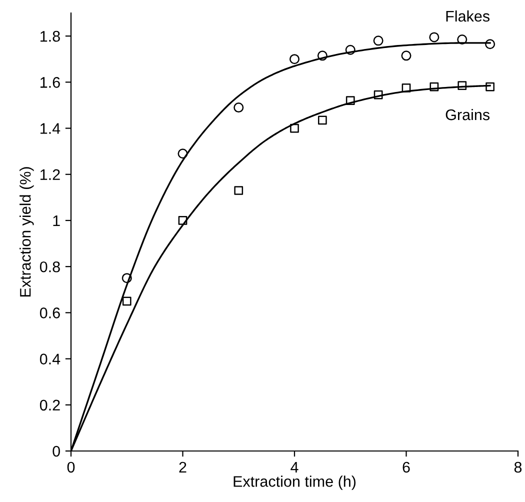 The image size is (525, 502). Describe the element at coordinates (27, 232) in the screenshot. I see `y-axis-title: Extraction yield (%)` at that location.